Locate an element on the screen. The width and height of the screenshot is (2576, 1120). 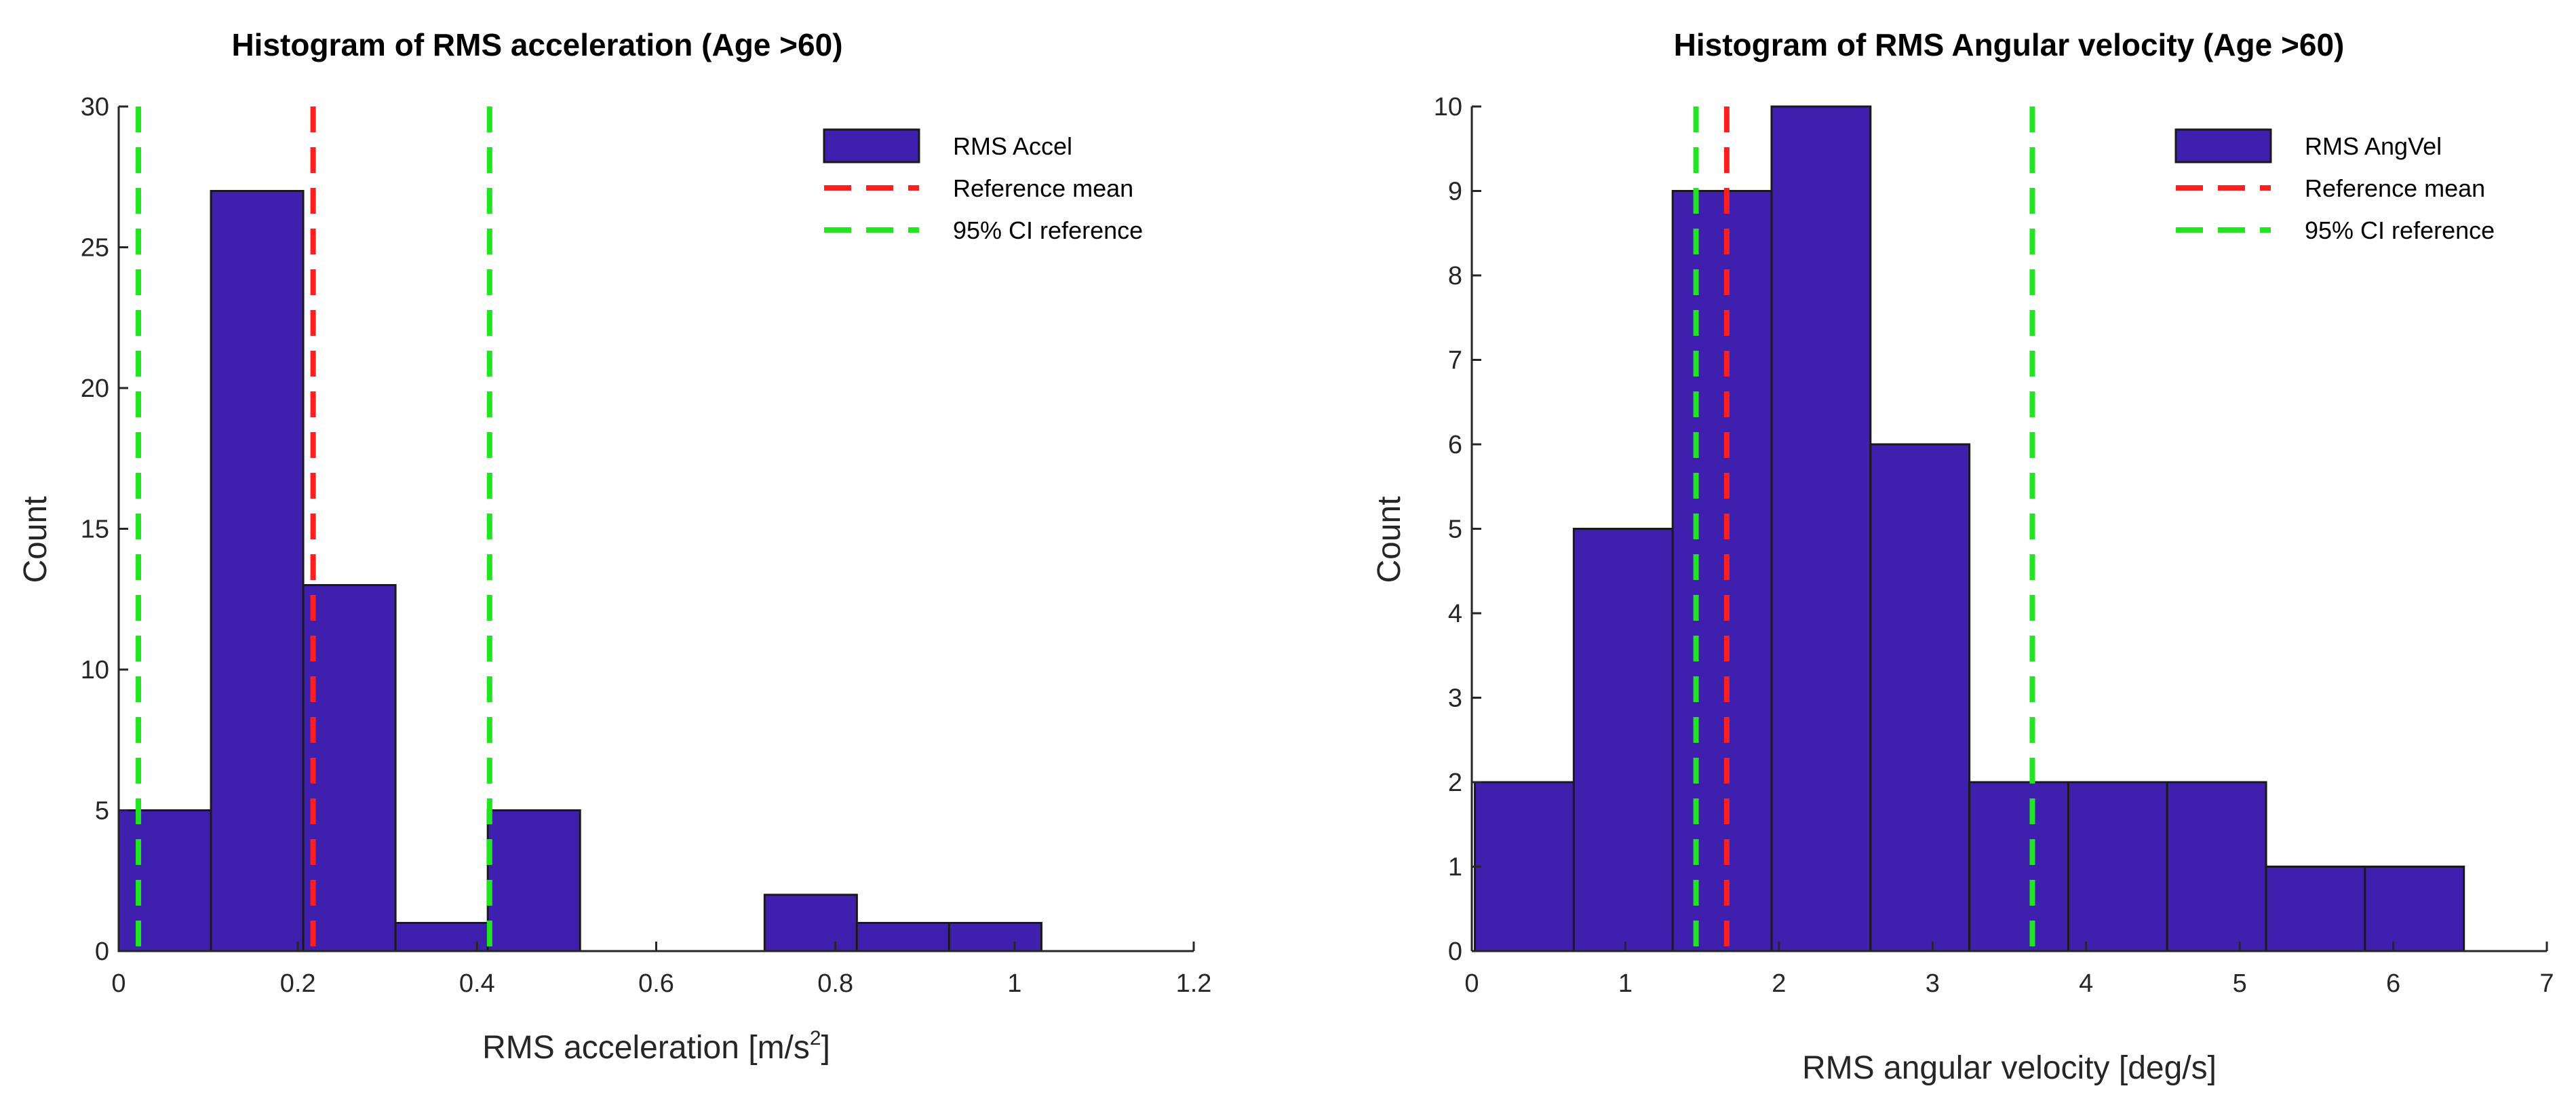
x-tick-label: 7 is located at coordinates (2546, 983).